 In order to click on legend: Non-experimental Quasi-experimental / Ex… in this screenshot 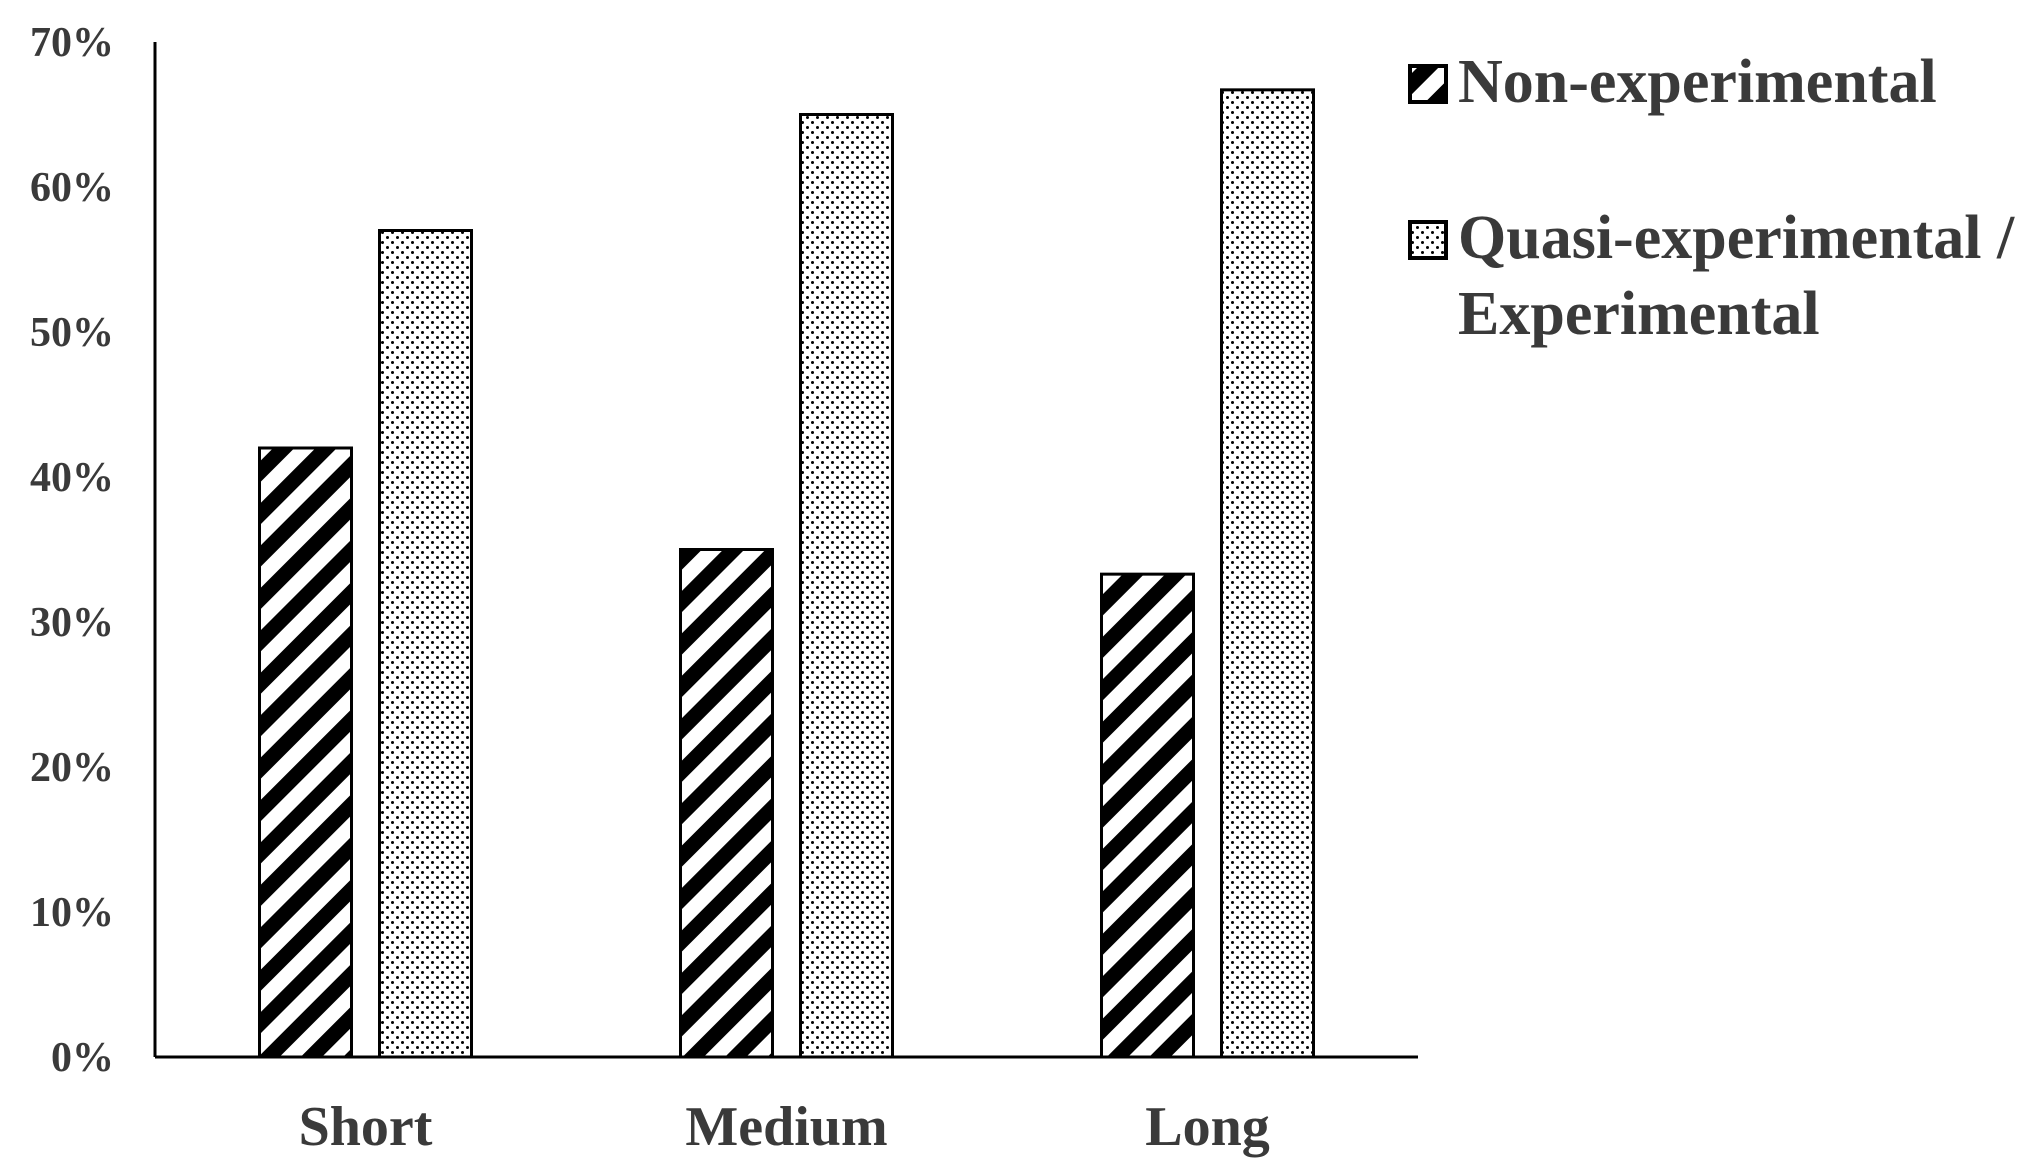, I will do `click(1719, 198)`.